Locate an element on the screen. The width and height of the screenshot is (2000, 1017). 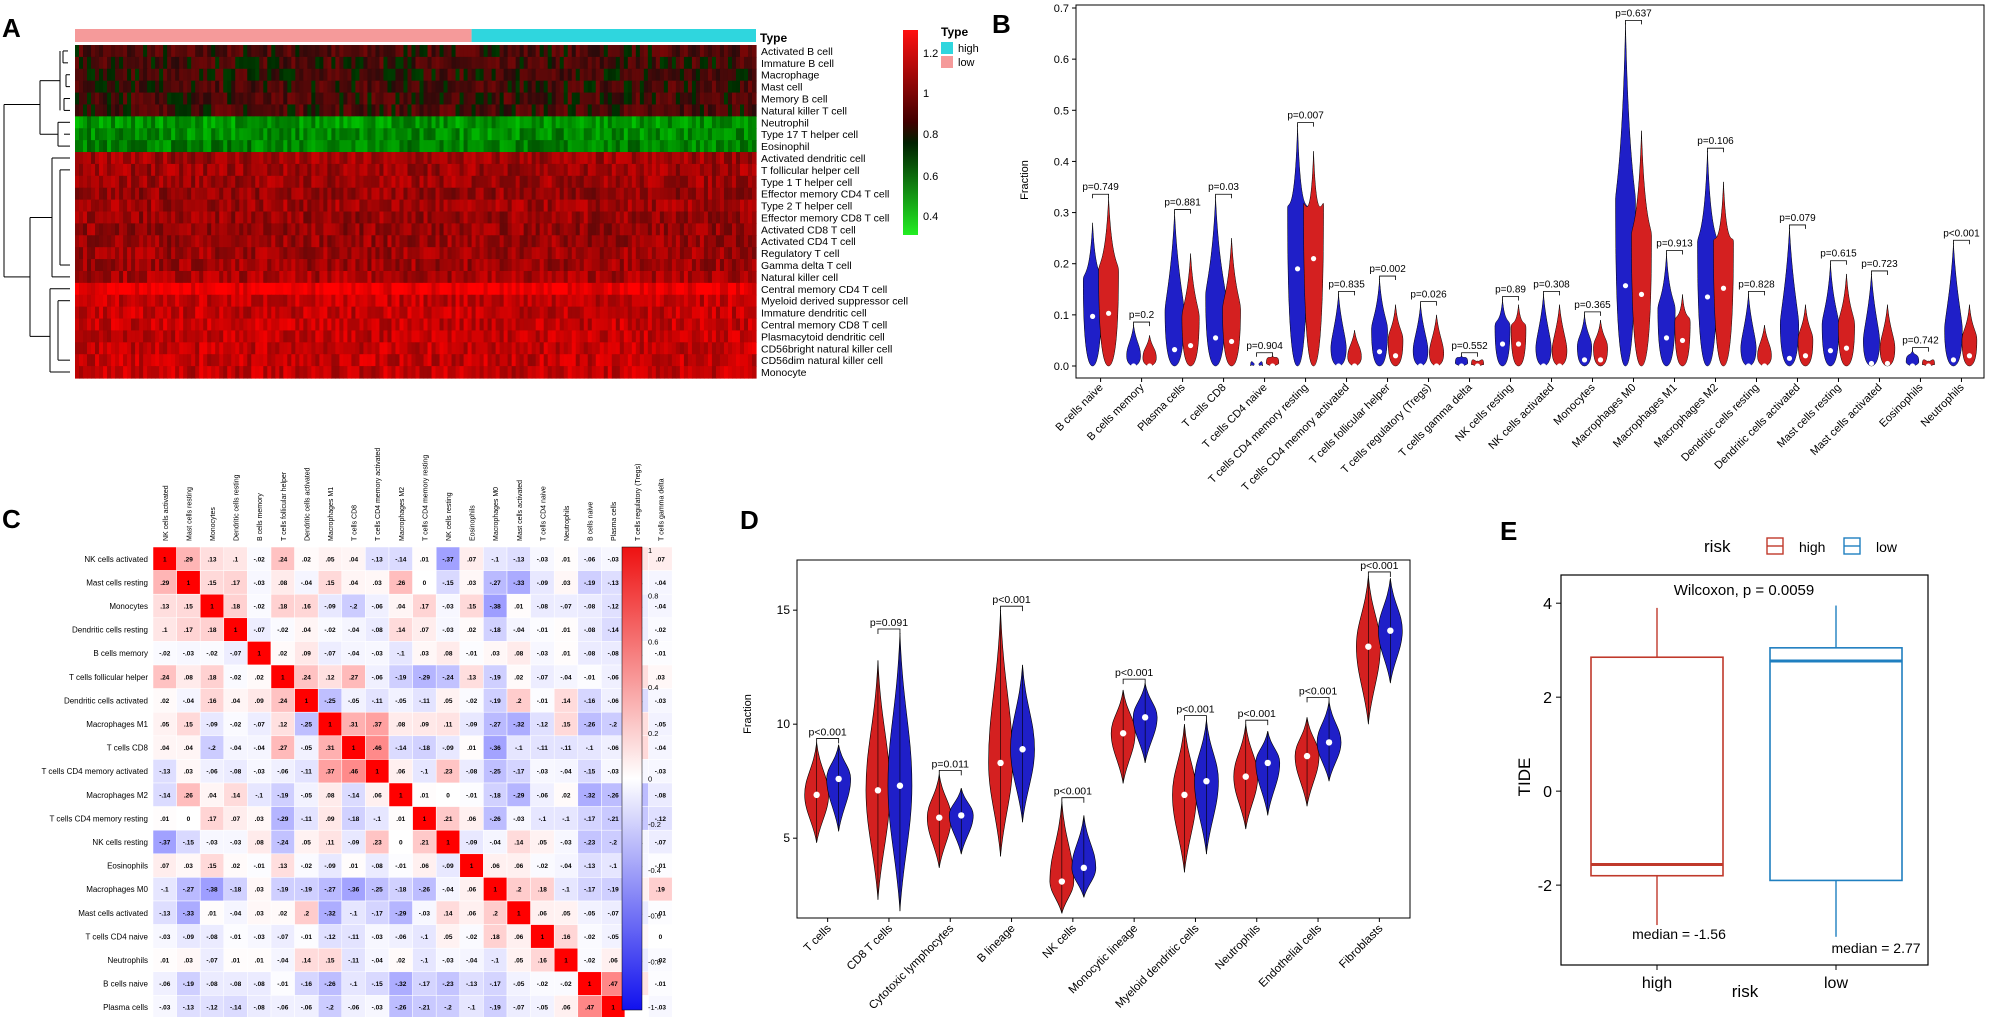
median-dot is located at coordinates (1297, 269).